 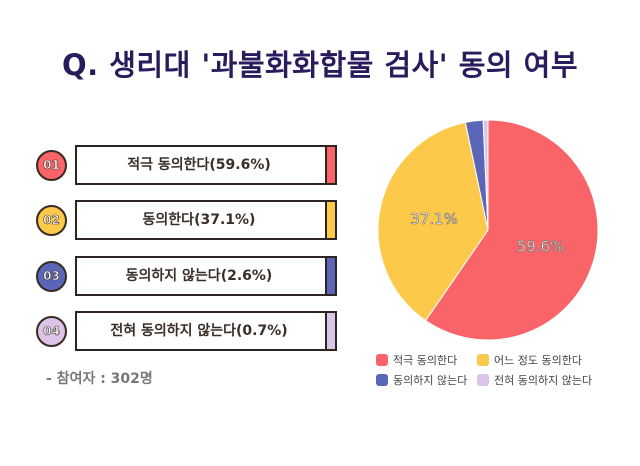 I want to click on option-bar: 적극 동의한다(59.6%), so click(x=206, y=165).